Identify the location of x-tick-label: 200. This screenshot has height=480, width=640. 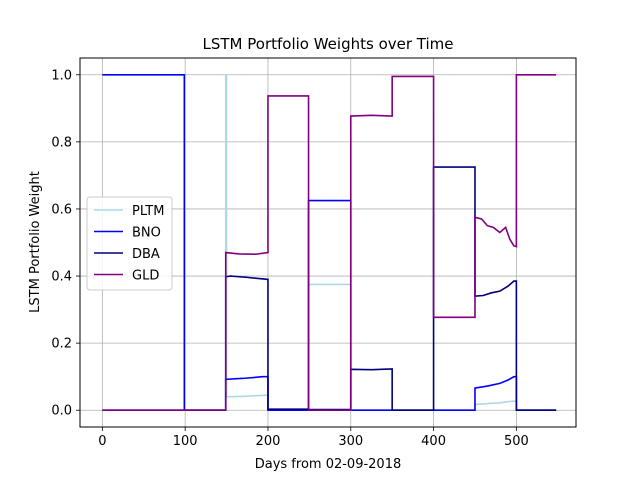
(268, 441).